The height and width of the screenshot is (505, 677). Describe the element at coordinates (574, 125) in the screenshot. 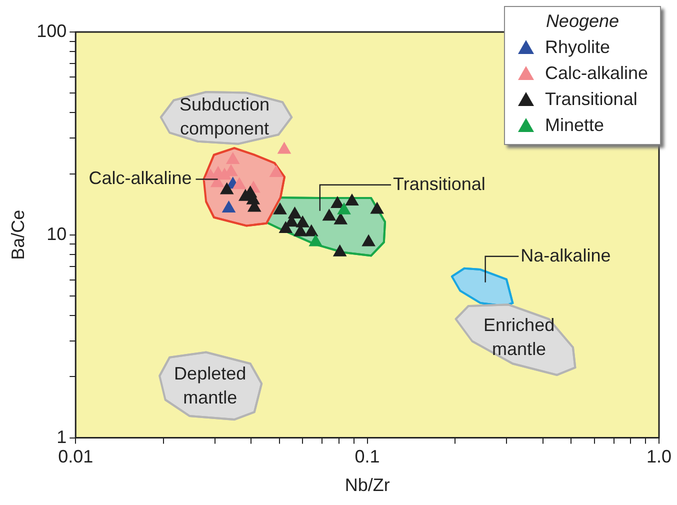

I see `legend-label: Minette` at that location.